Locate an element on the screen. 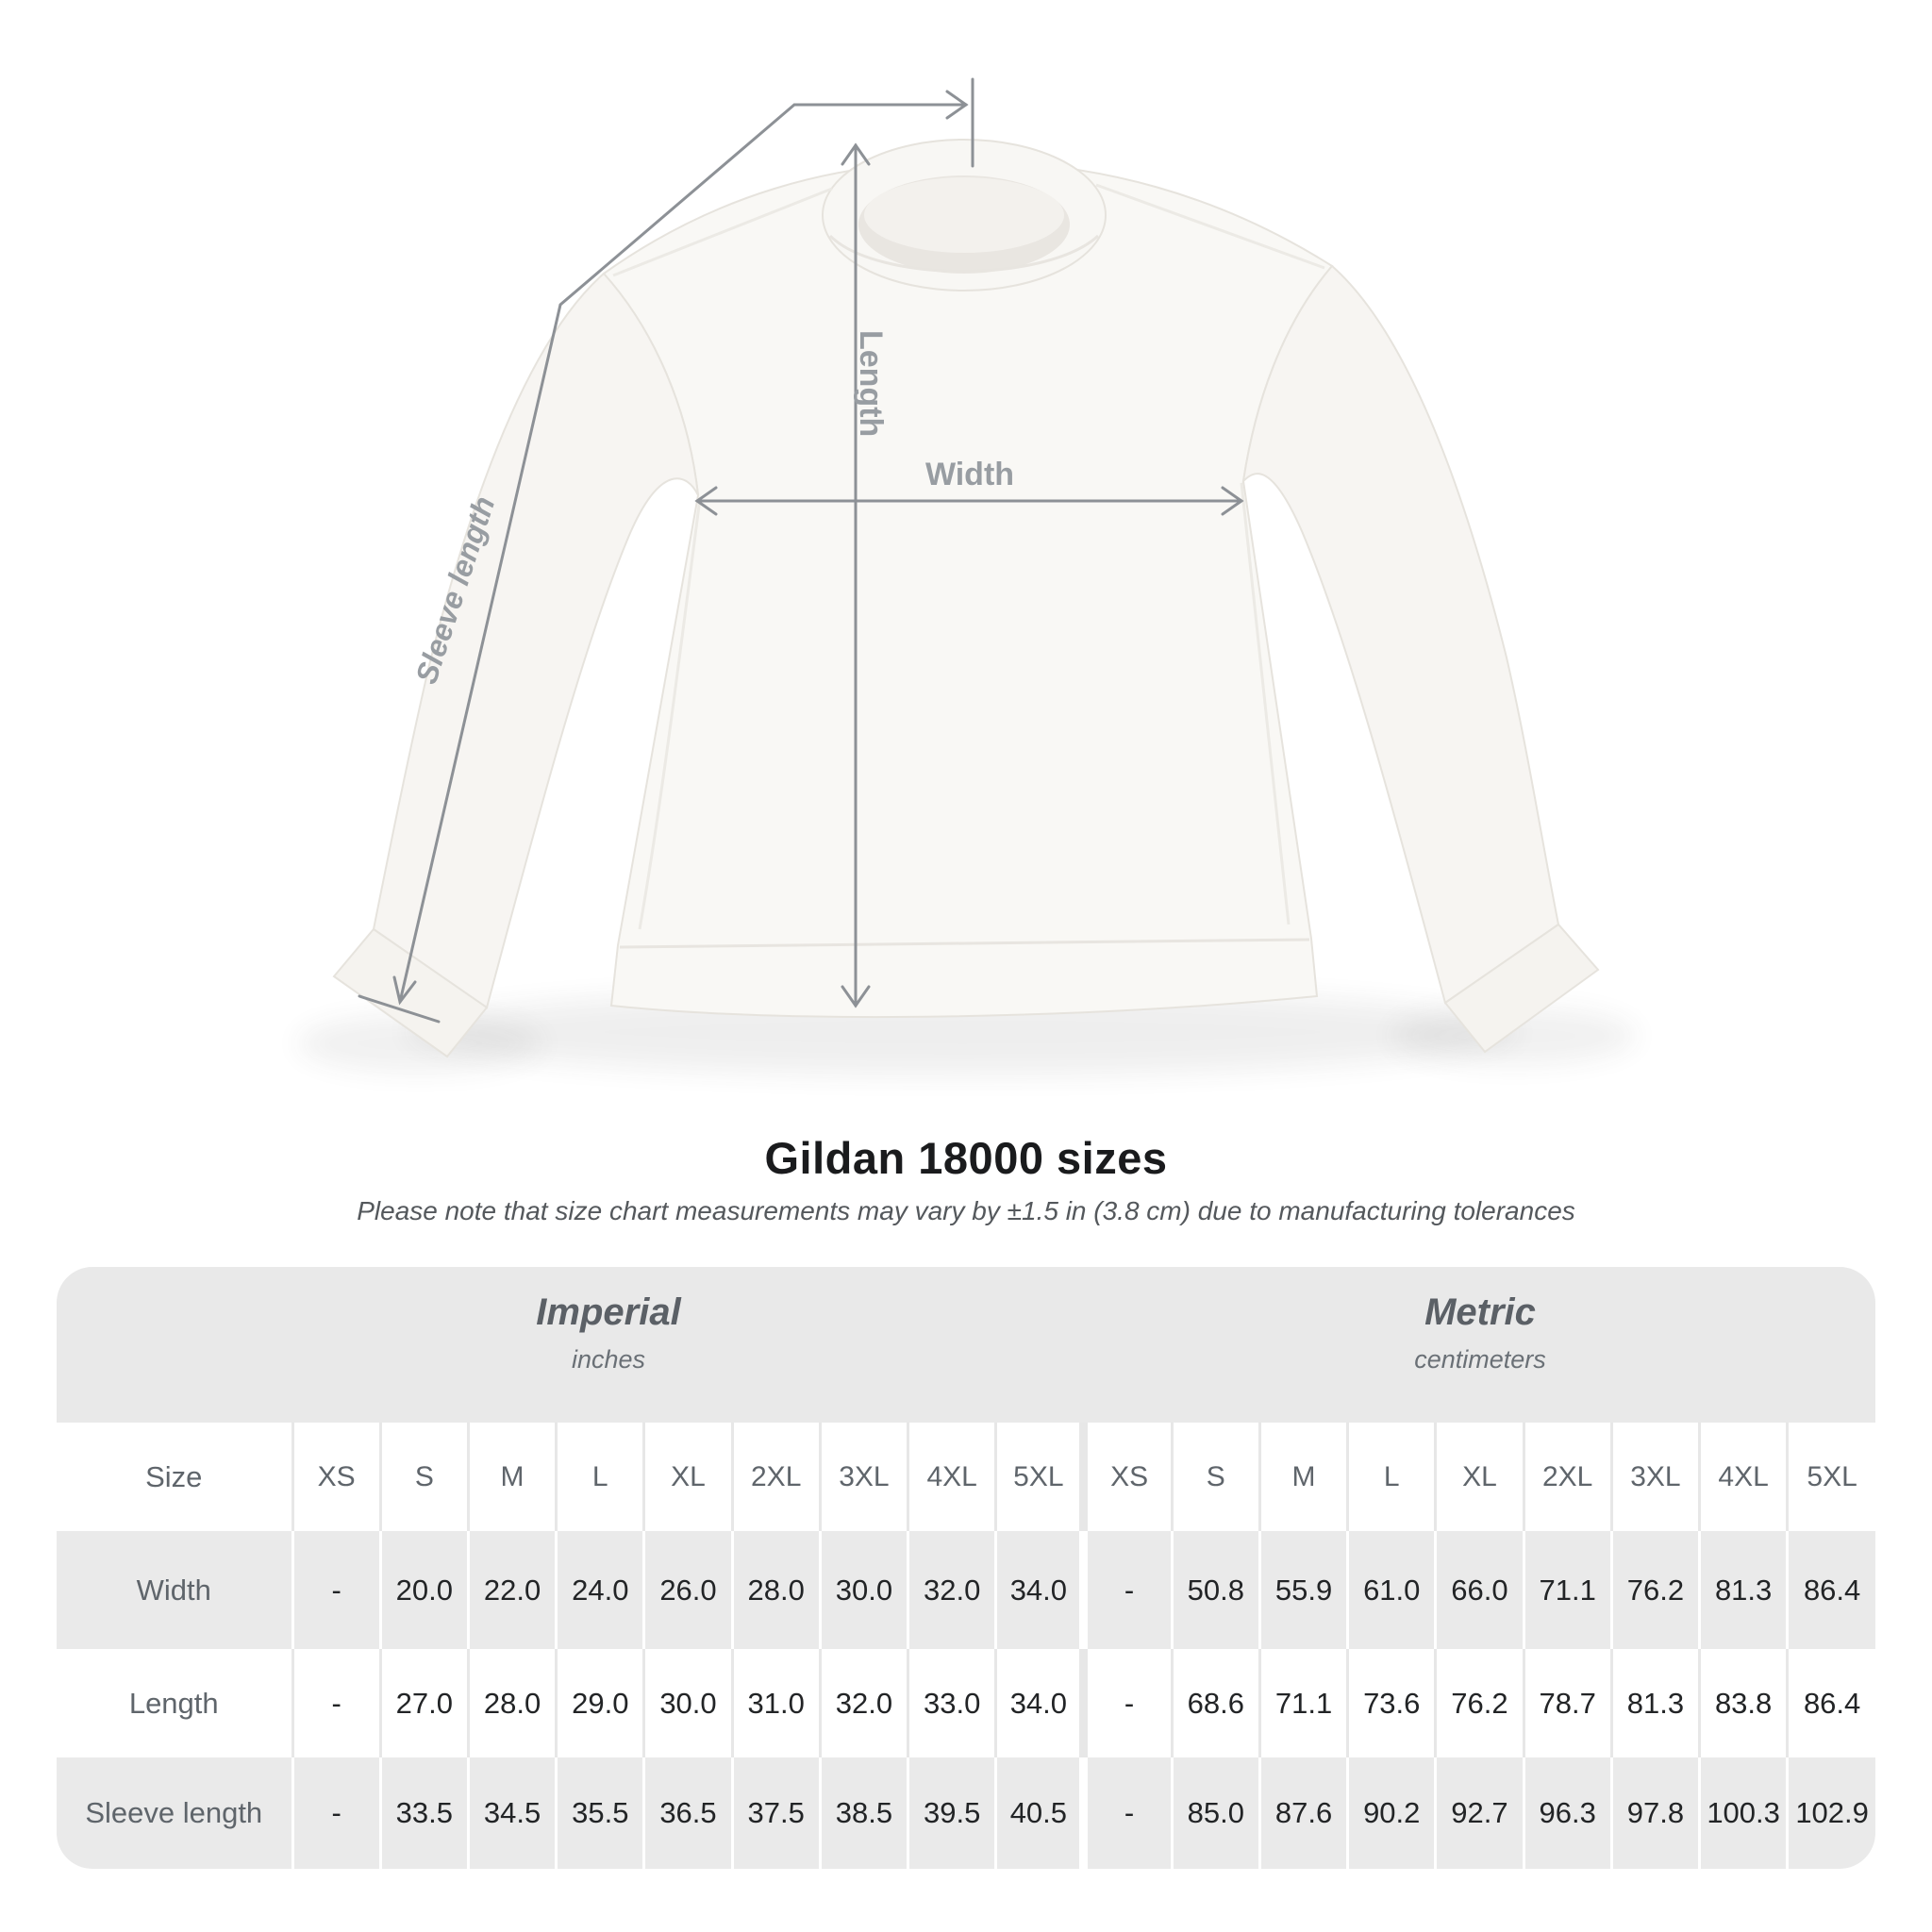  size-header-imperial-xs: XS is located at coordinates (336, 1477).